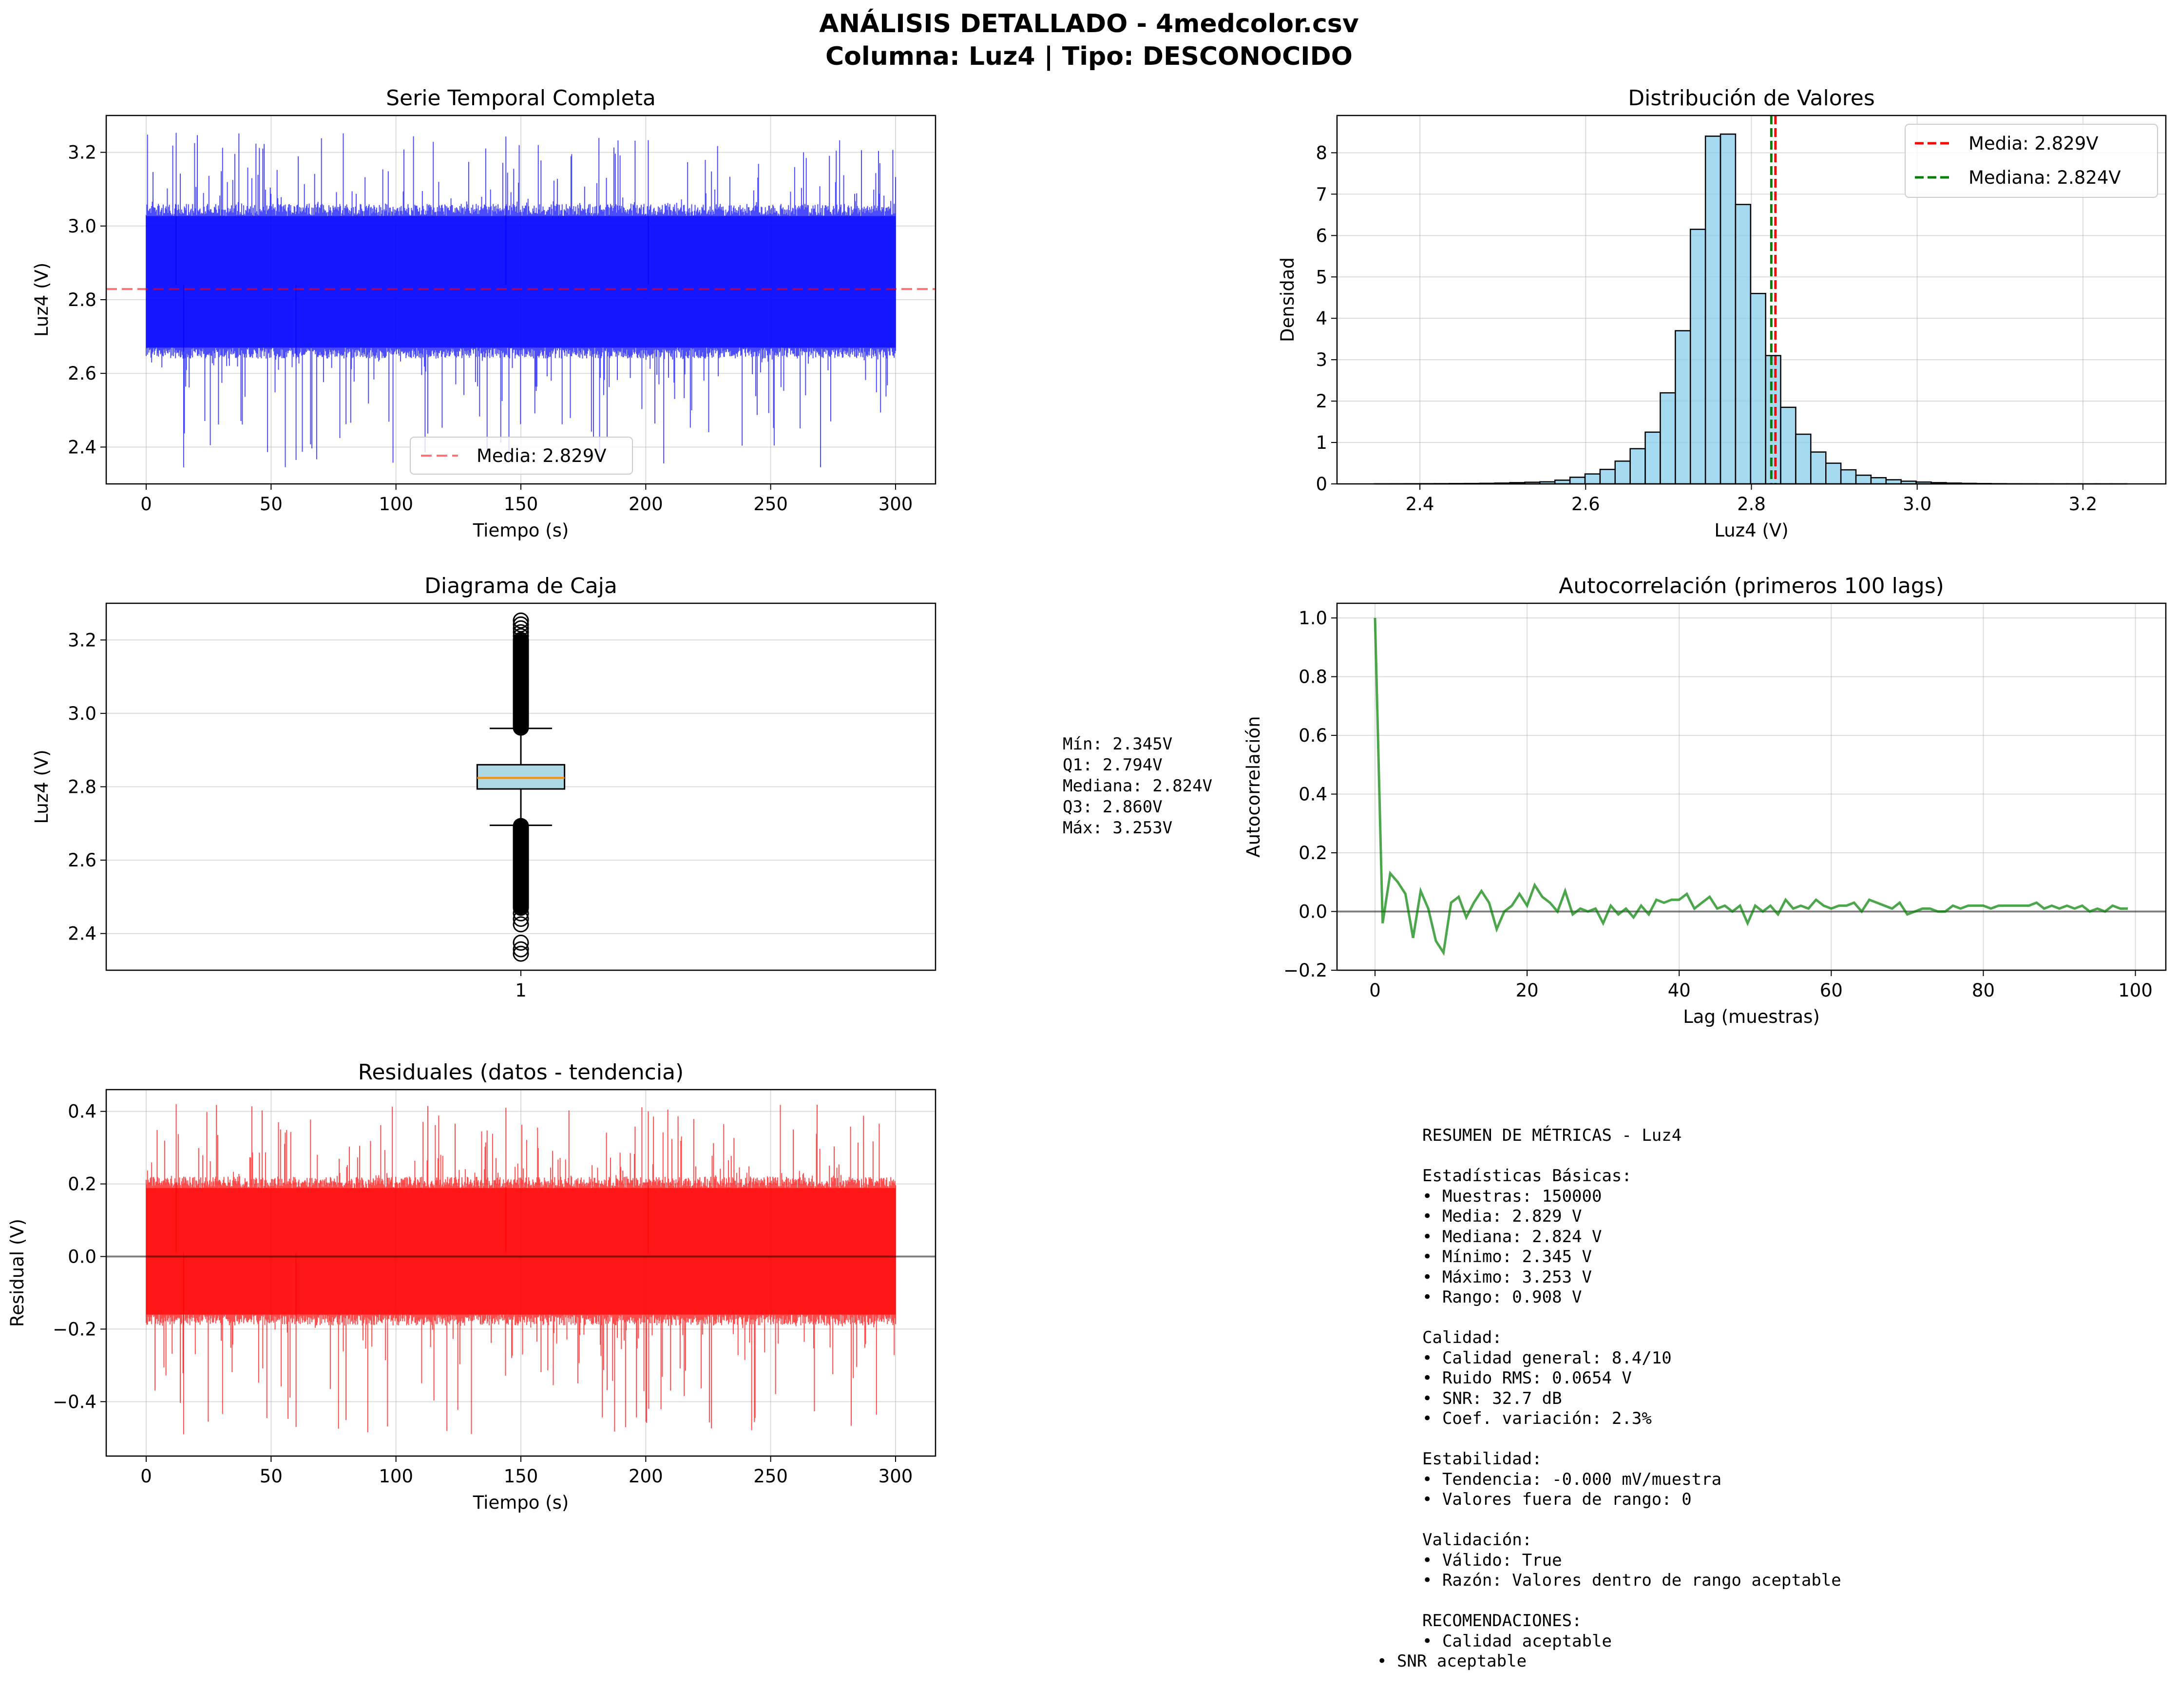 Image resolution: width=2178 pixels, height=1708 pixels. What do you see at coordinates (1118, 744) in the screenshot?
I see `box-stat-line: Mín: 2.345V` at bounding box center [1118, 744].